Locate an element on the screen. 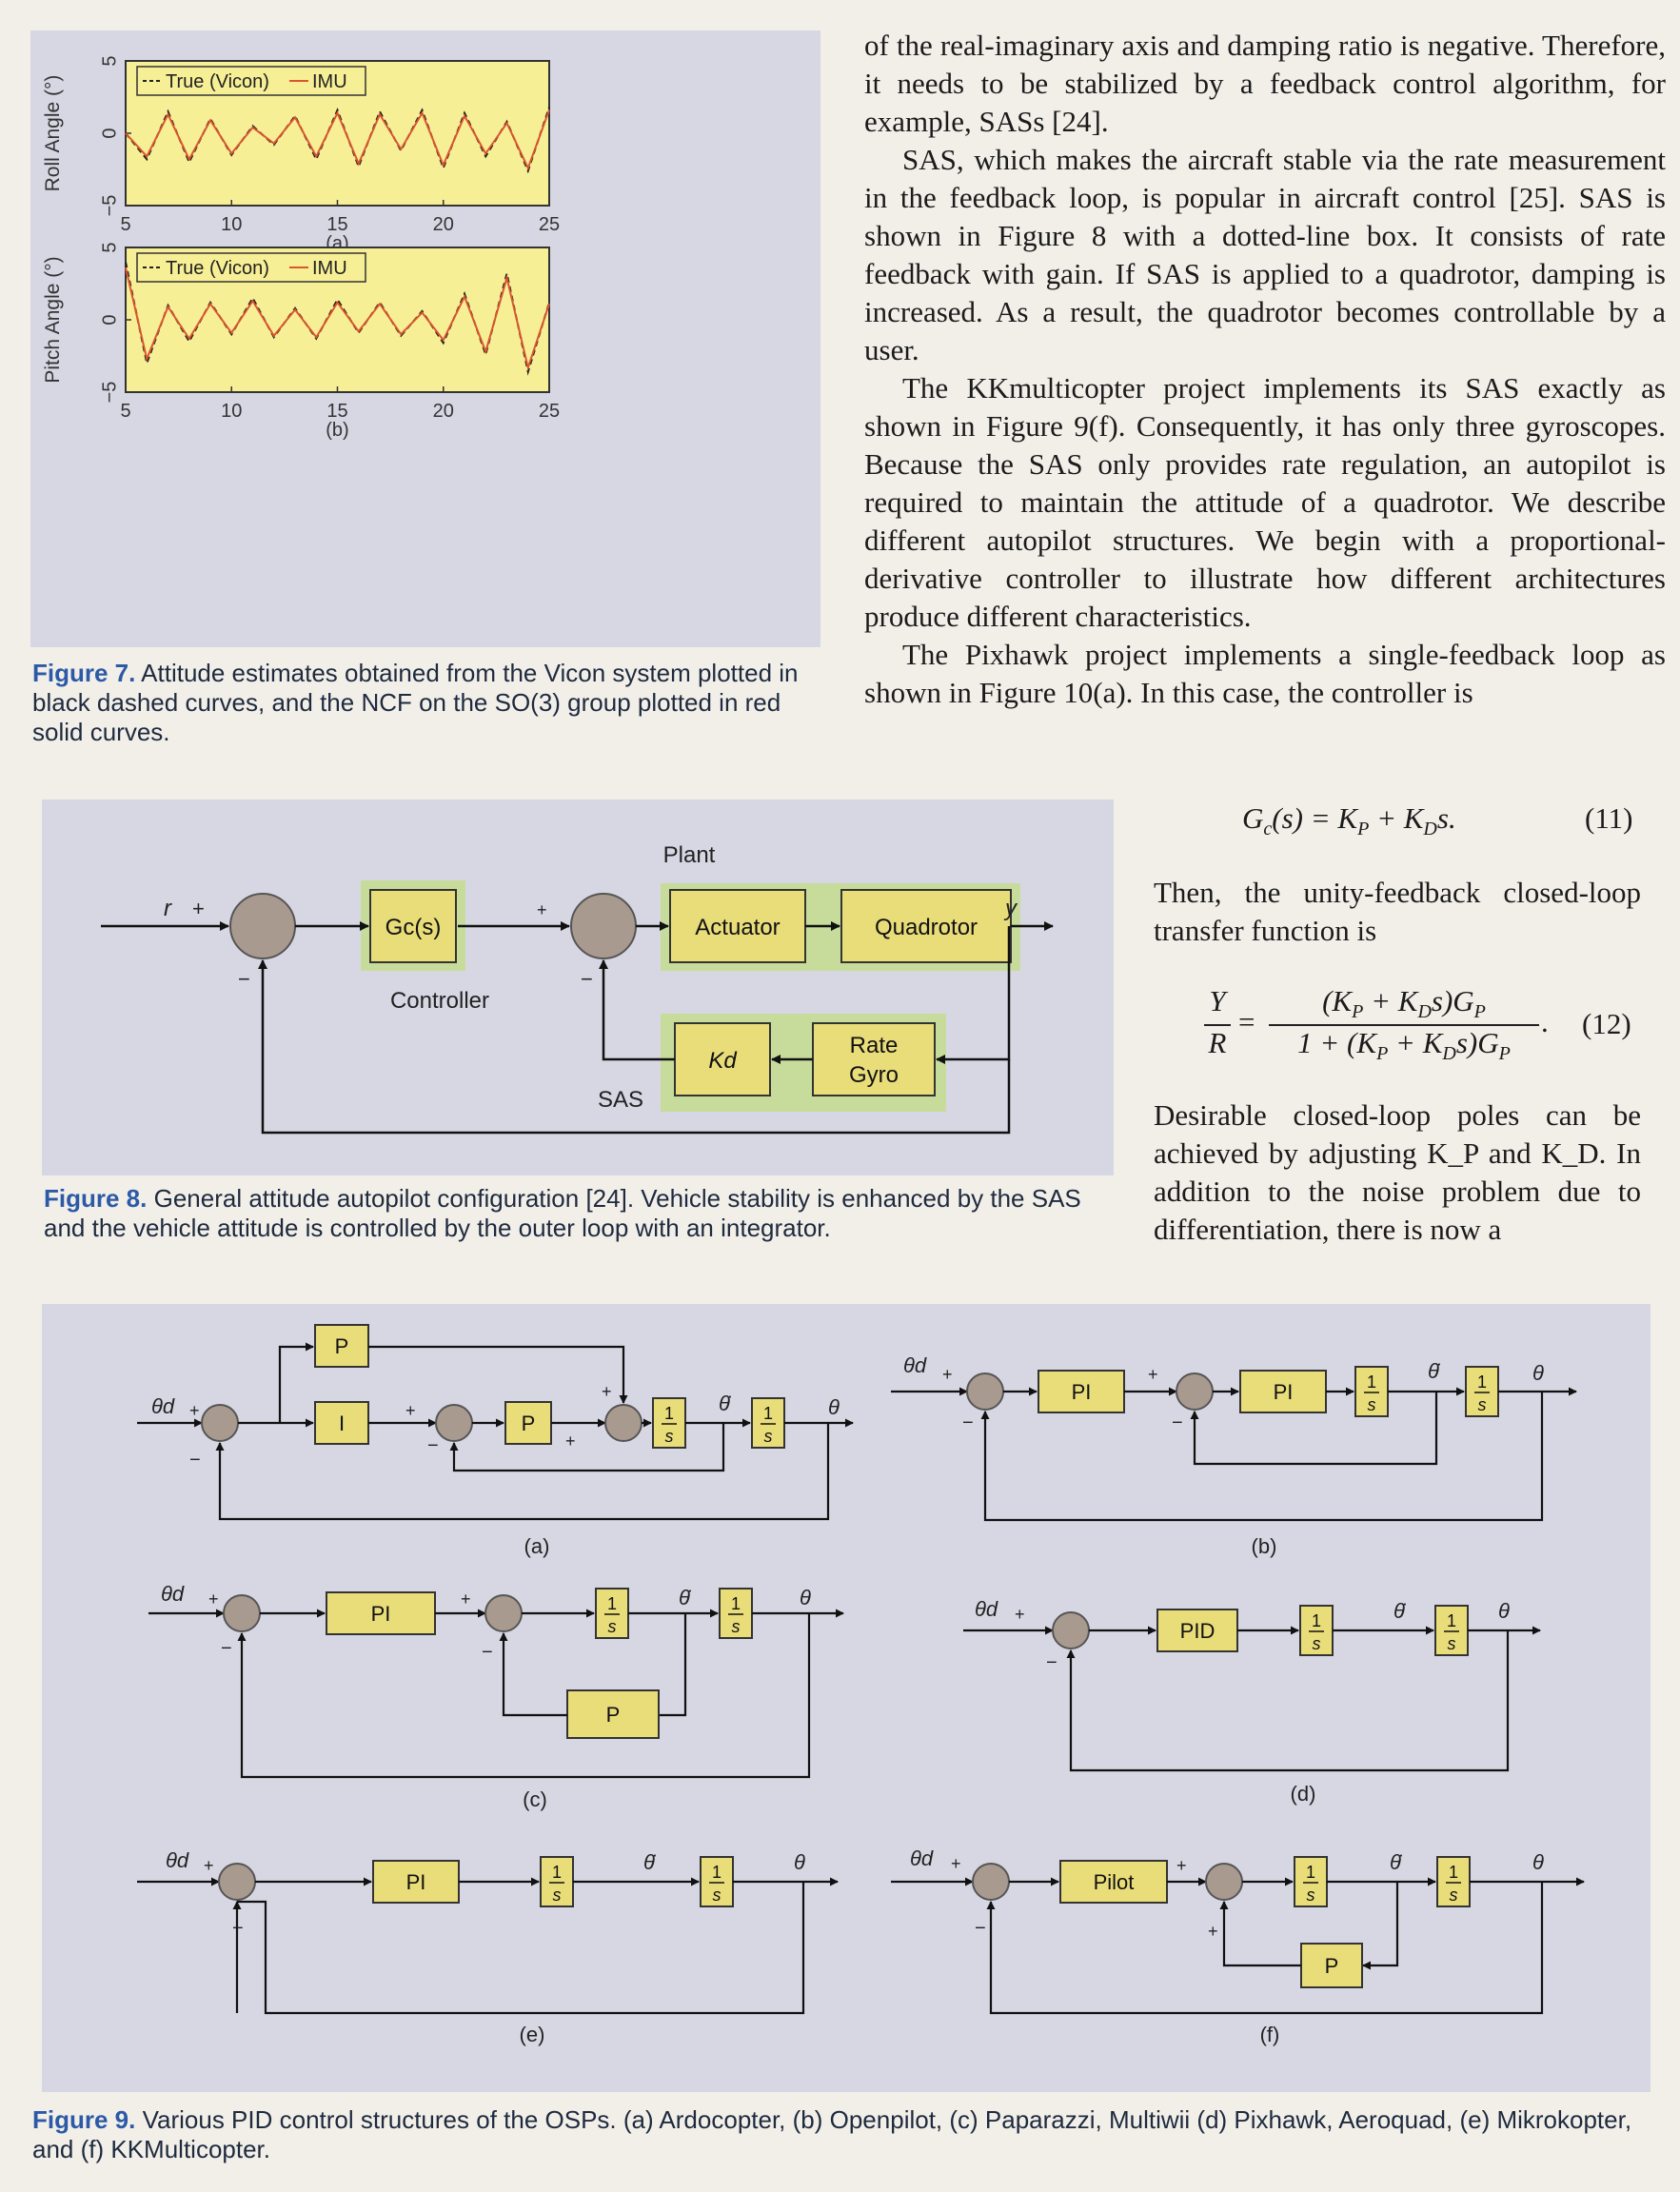  block-c-p is located at coordinates (613, 1714).